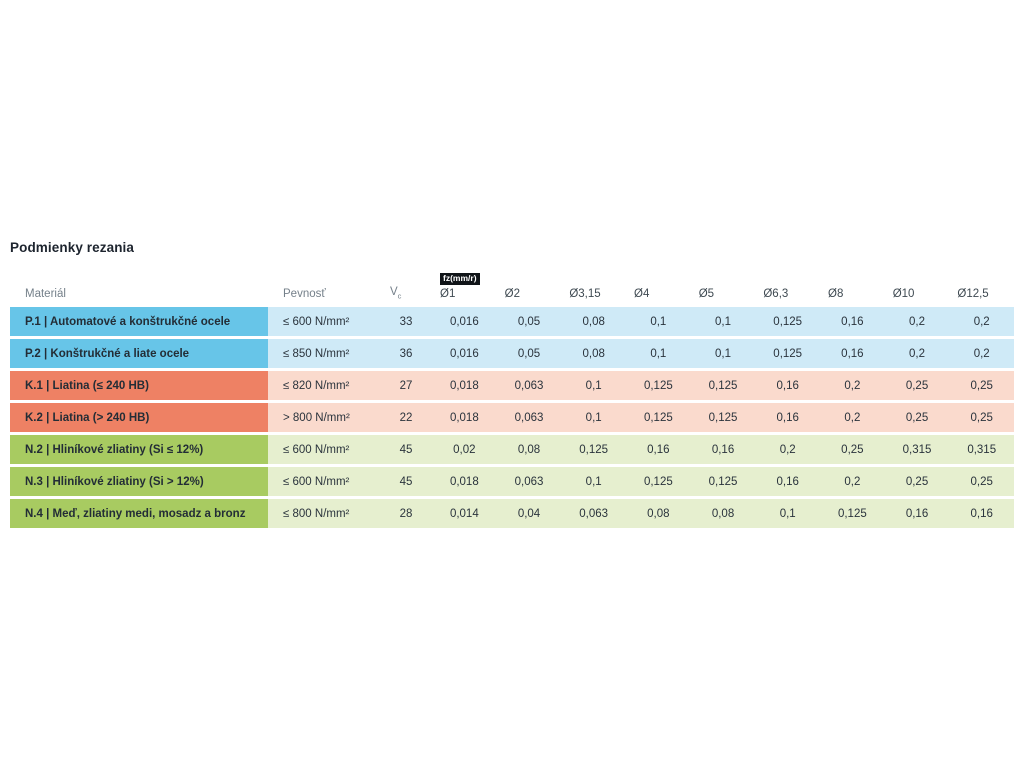  I want to click on diameter-label: Ø10, so click(903, 294).